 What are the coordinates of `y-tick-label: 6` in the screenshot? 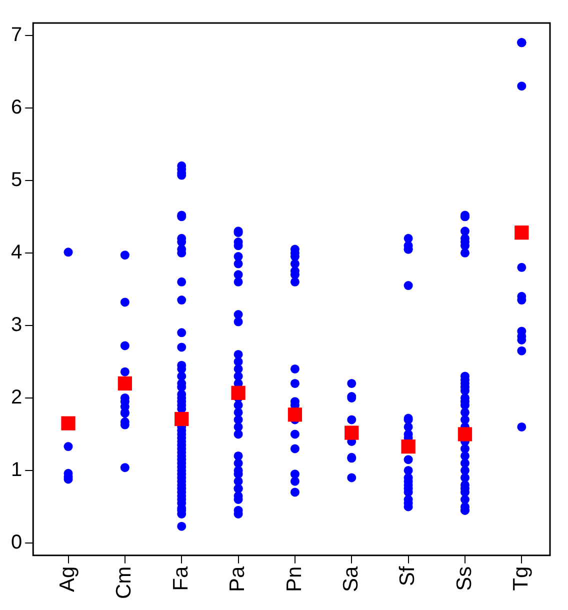 It's located at (16, 107).